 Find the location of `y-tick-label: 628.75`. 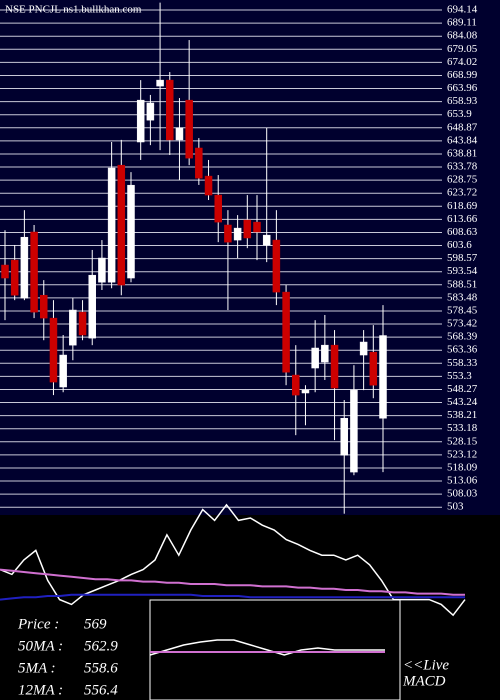

y-tick-label: 628.75 is located at coordinates (462, 180).